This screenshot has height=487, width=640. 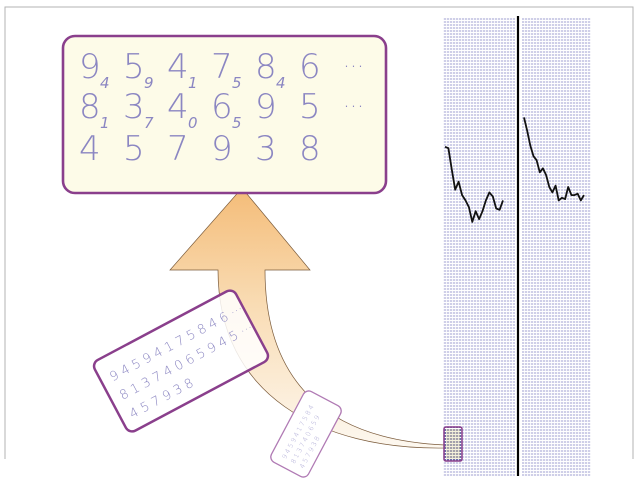 What do you see at coordinates (453, 444) in the screenshot?
I see `source-card` at bounding box center [453, 444].